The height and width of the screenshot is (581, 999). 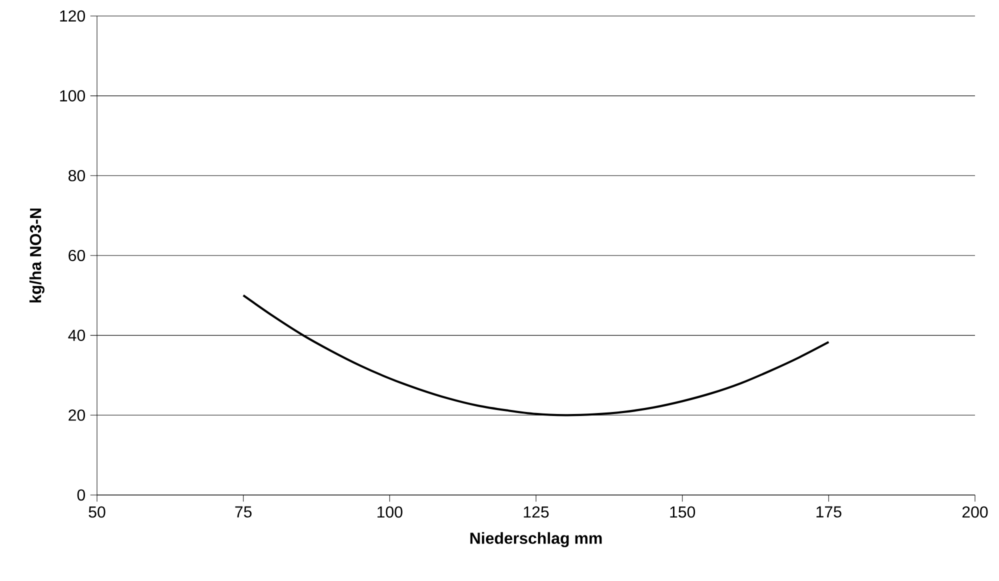 I want to click on y-axis-title: kg/ha NO3-N, so click(x=36, y=255).